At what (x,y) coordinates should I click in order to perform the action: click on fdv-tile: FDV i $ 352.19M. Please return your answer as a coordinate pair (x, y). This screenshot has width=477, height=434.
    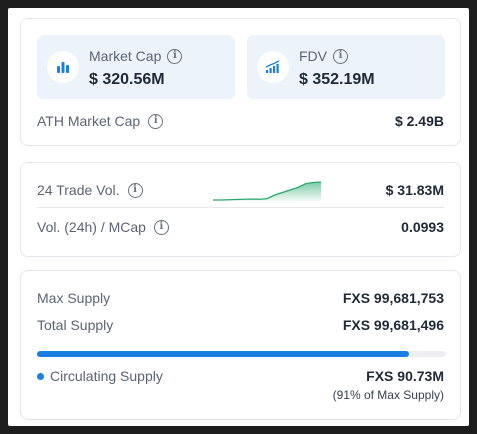
    Looking at the image, I should click on (346, 67).